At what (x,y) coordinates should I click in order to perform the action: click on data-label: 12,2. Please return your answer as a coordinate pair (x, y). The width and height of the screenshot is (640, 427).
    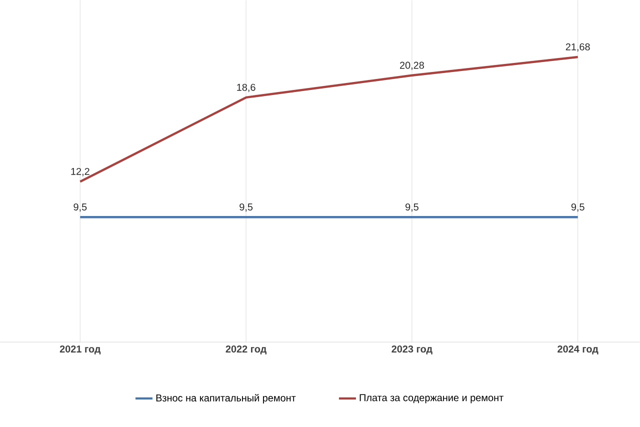
    Looking at the image, I should click on (80, 172).